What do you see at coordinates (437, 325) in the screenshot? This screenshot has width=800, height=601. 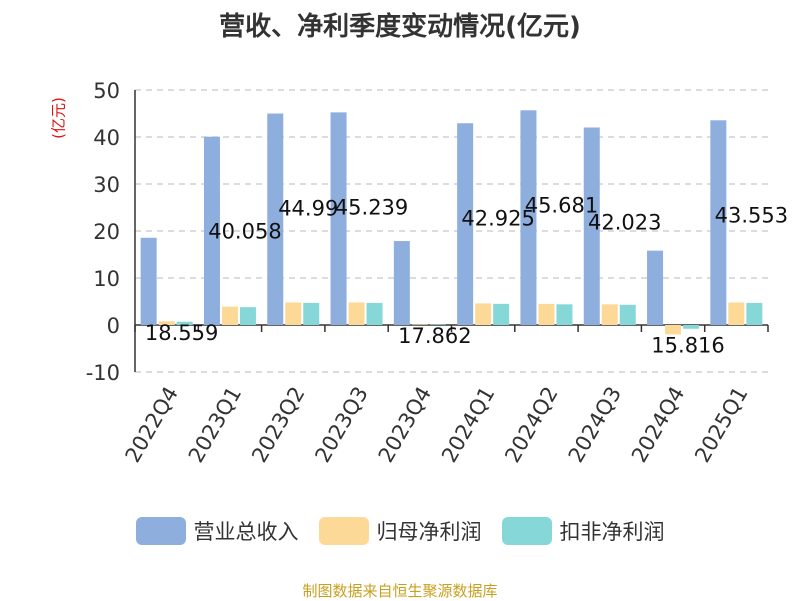 I see `bar-2023Q4-s2` at bounding box center [437, 325].